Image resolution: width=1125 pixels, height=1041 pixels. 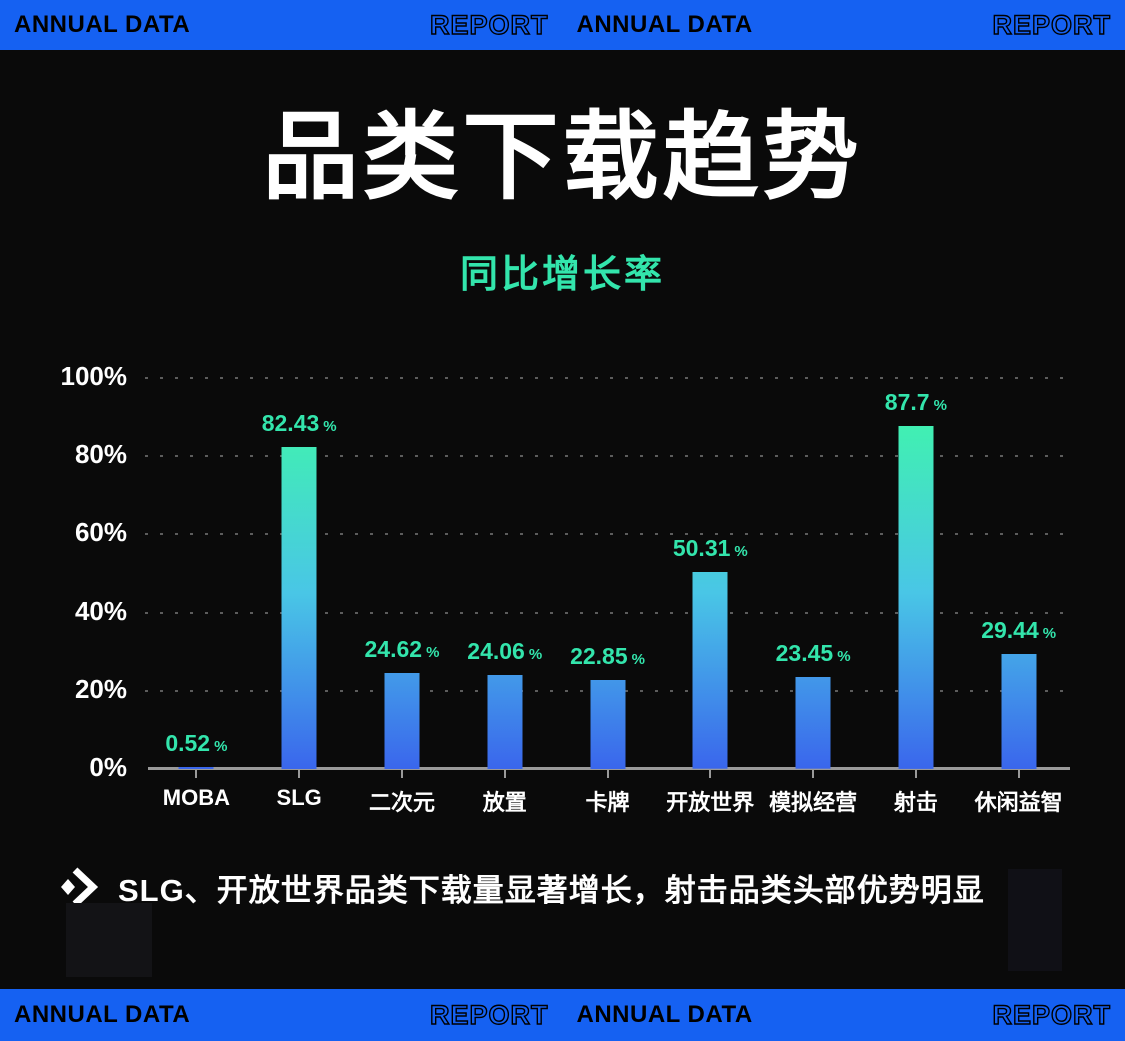 What do you see at coordinates (299, 607) in the screenshot?
I see `bar-SLG` at bounding box center [299, 607].